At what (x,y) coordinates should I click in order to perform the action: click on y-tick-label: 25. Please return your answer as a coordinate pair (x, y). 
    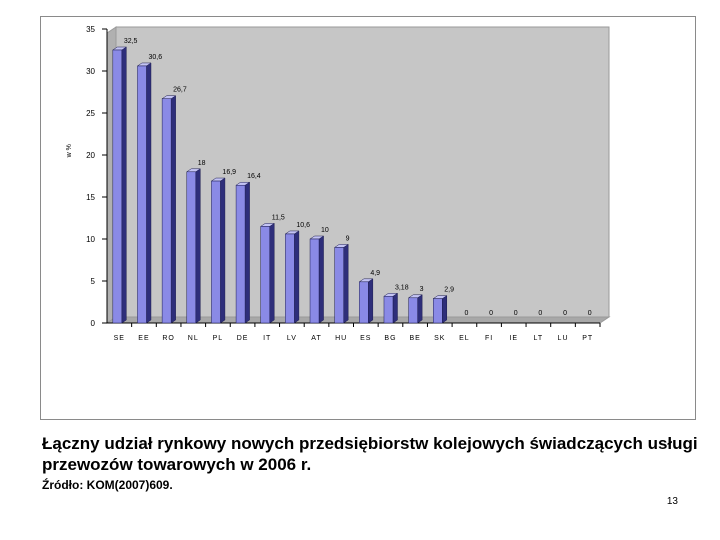
    Looking at the image, I should click on (90, 113).